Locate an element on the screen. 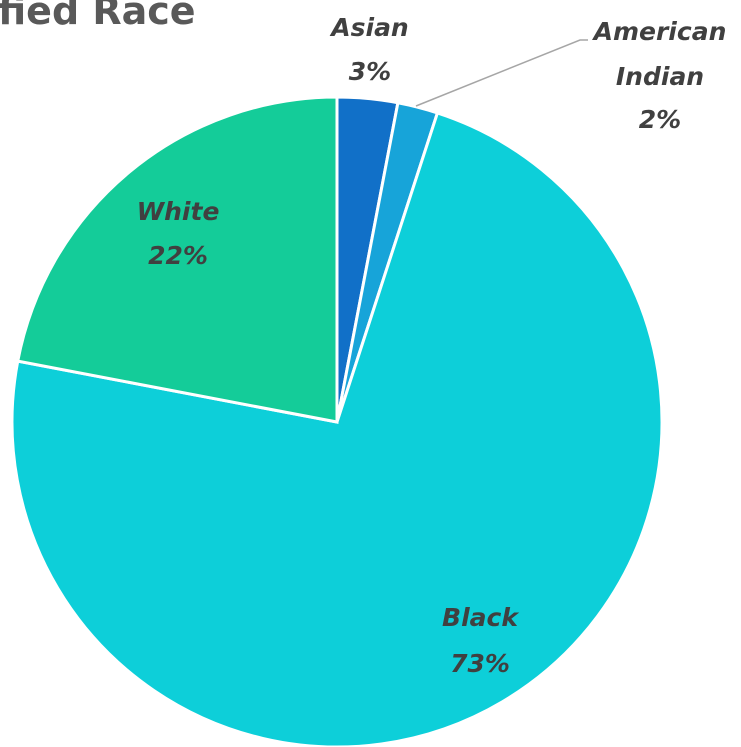  slice-label: American Indian is located at coordinates (659, 54).